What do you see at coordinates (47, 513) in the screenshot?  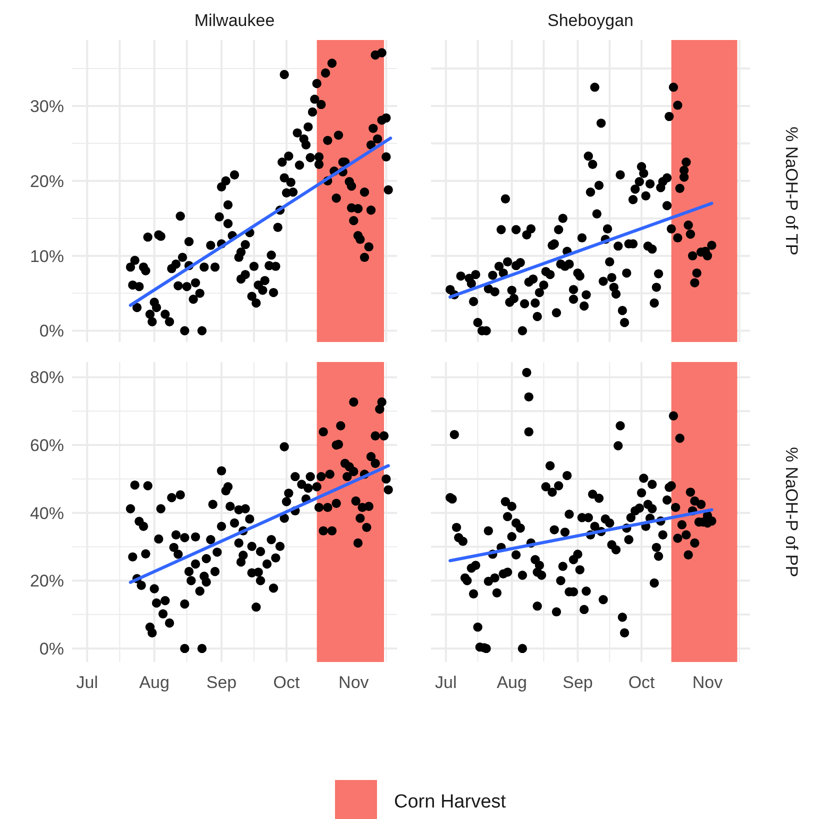 I see `y-tick-label: 40%` at bounding box center [47, 513].